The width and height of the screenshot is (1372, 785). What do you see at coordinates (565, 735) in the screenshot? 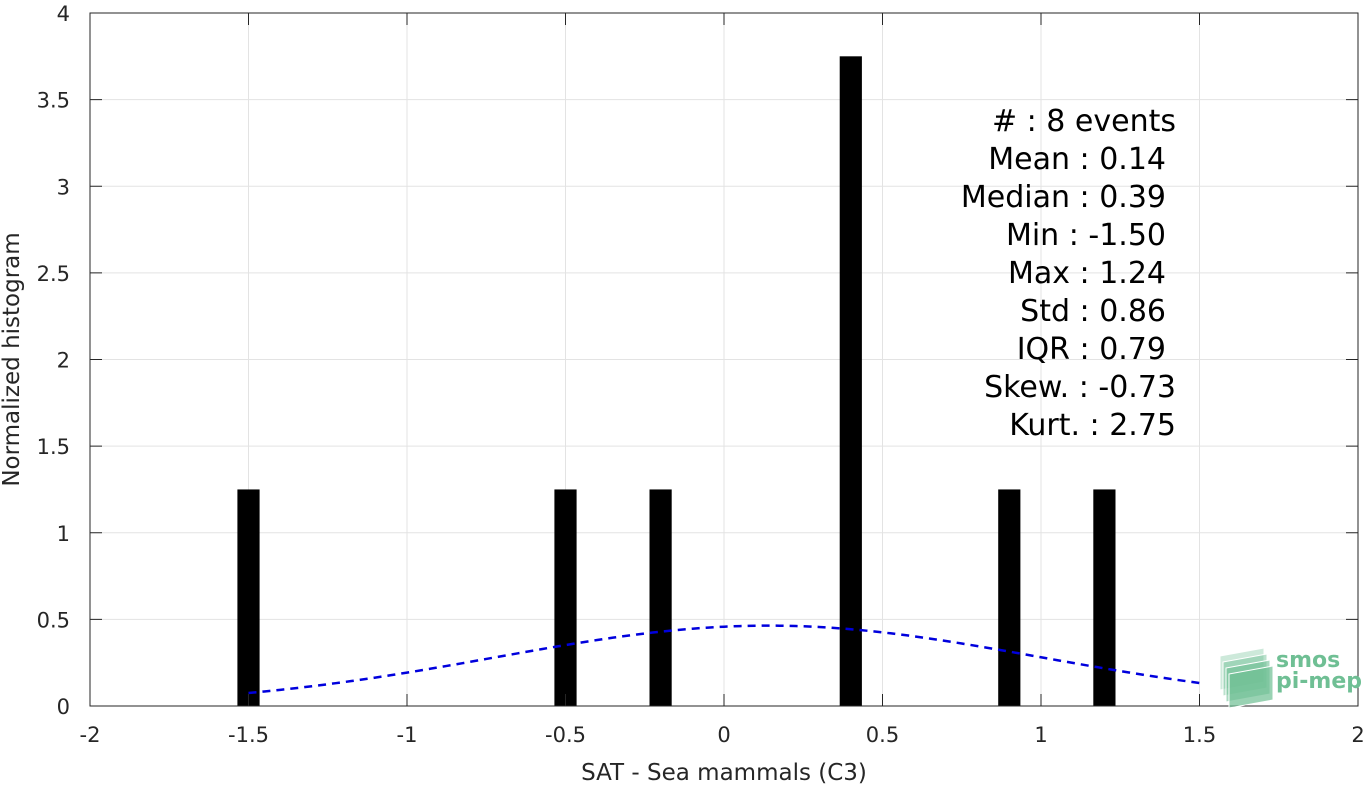
I see `x-tick-label: -0.5` at bounding box center [565, 735].